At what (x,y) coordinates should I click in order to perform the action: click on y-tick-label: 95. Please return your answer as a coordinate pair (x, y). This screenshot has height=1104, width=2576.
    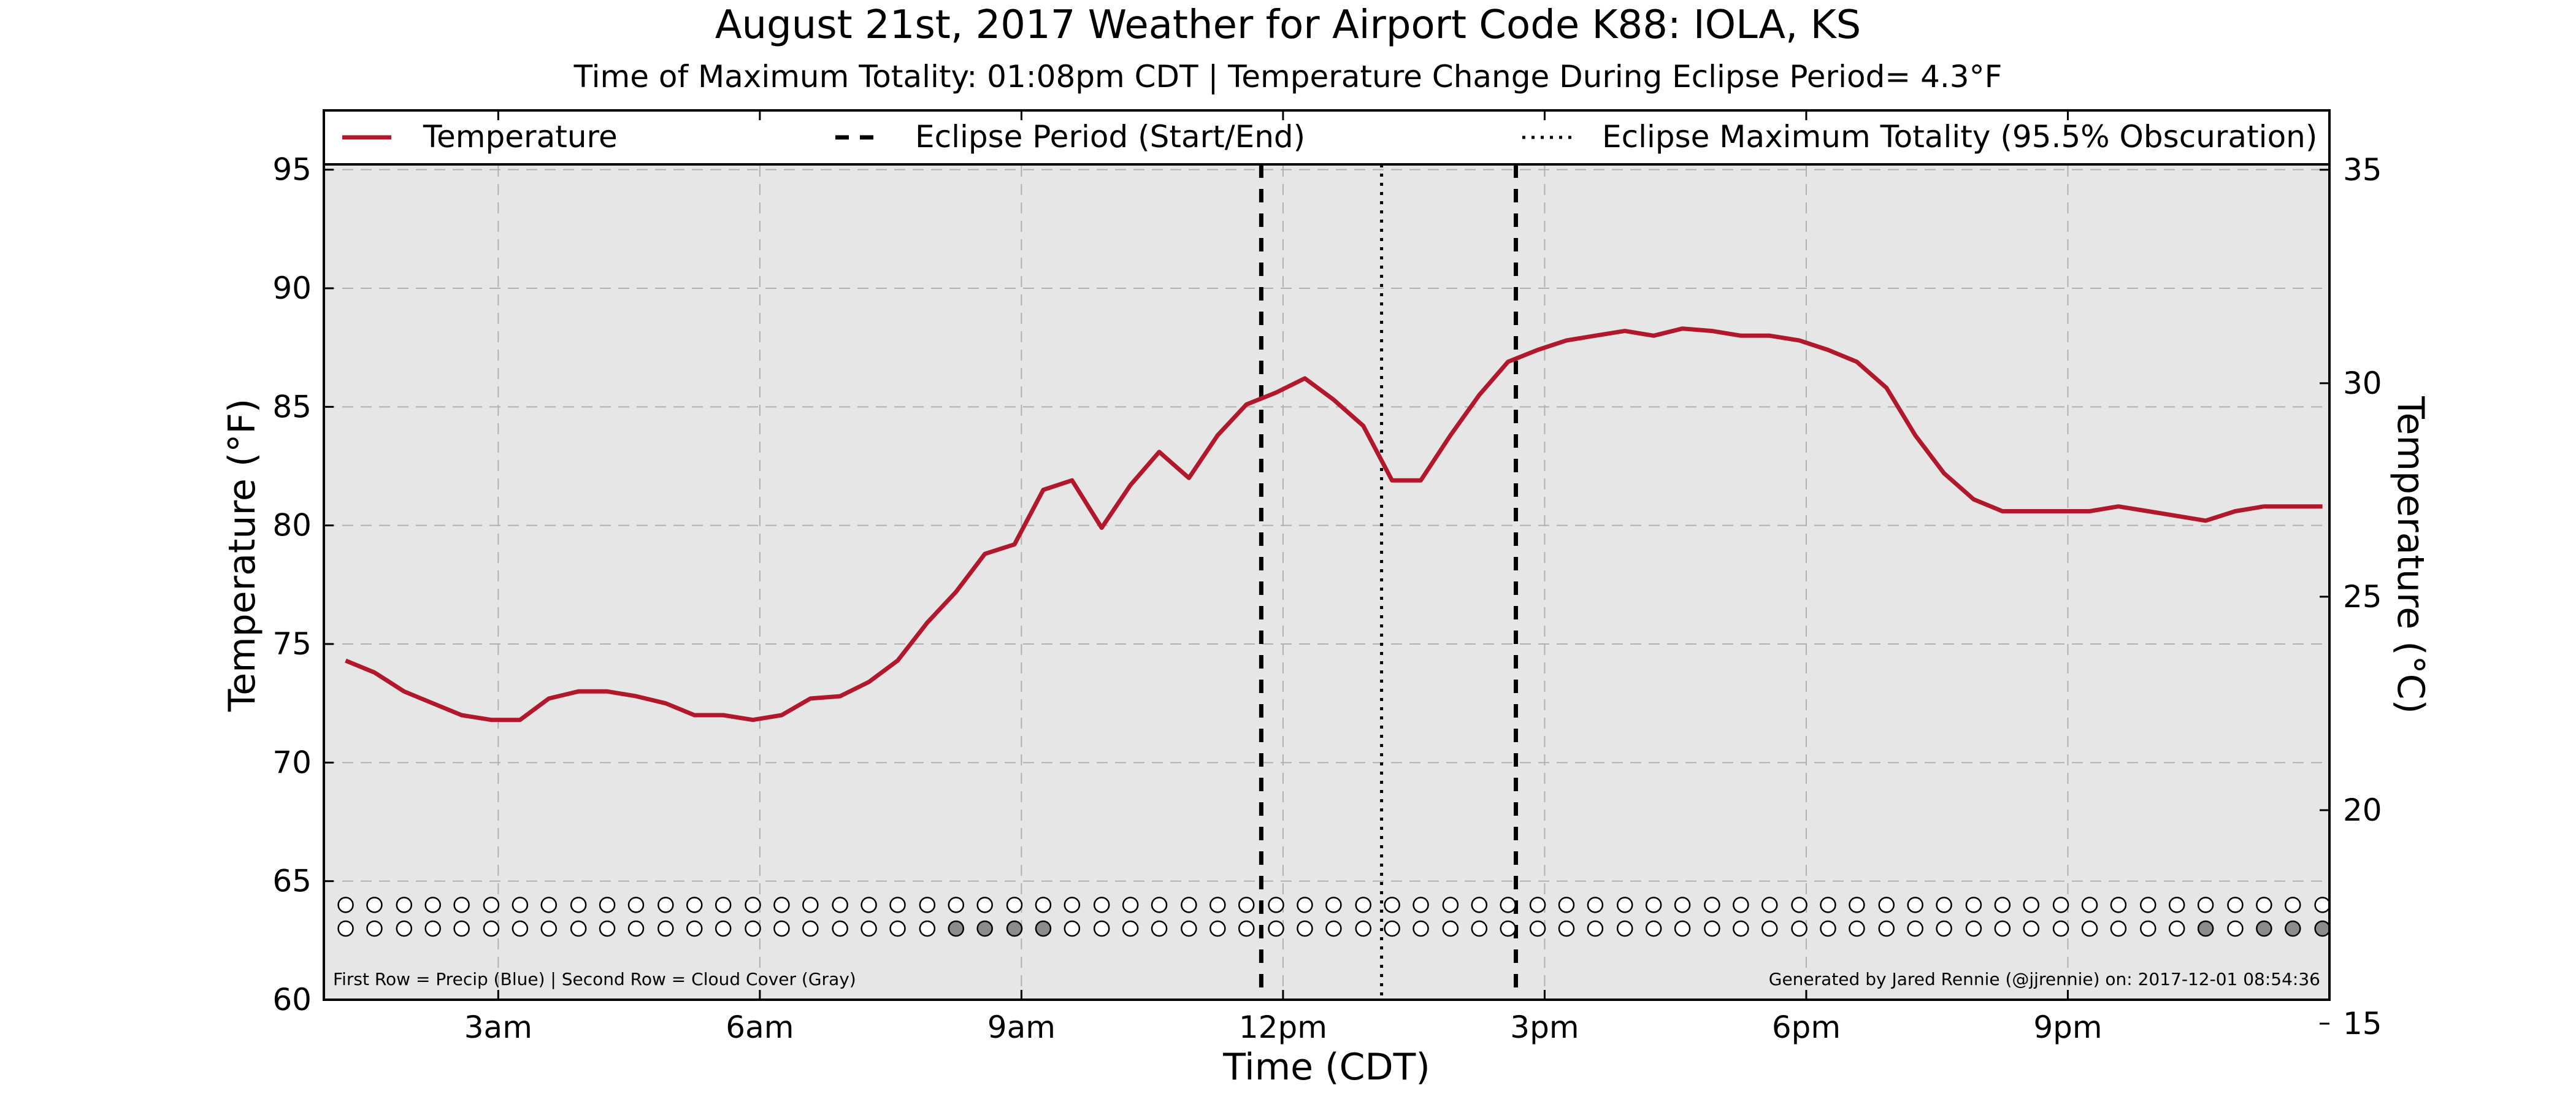
    Looking at the image, I should click on (292, 170).